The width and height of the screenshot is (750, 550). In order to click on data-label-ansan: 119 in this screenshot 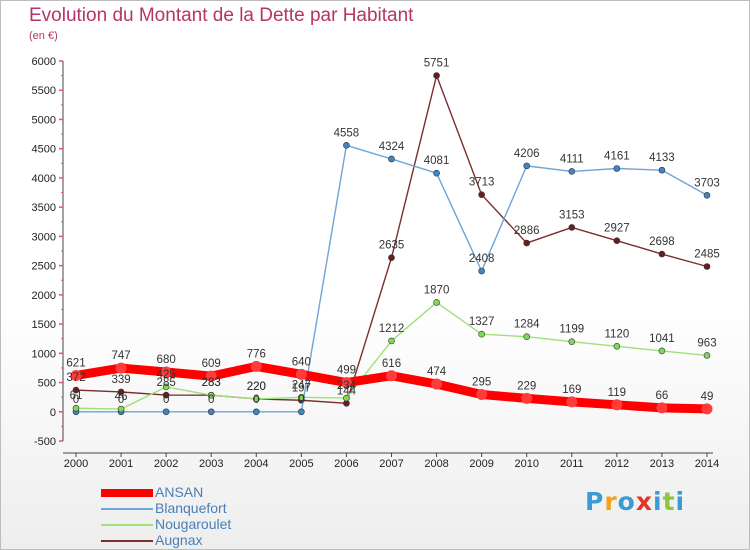, I will do `click(617, 393)`.